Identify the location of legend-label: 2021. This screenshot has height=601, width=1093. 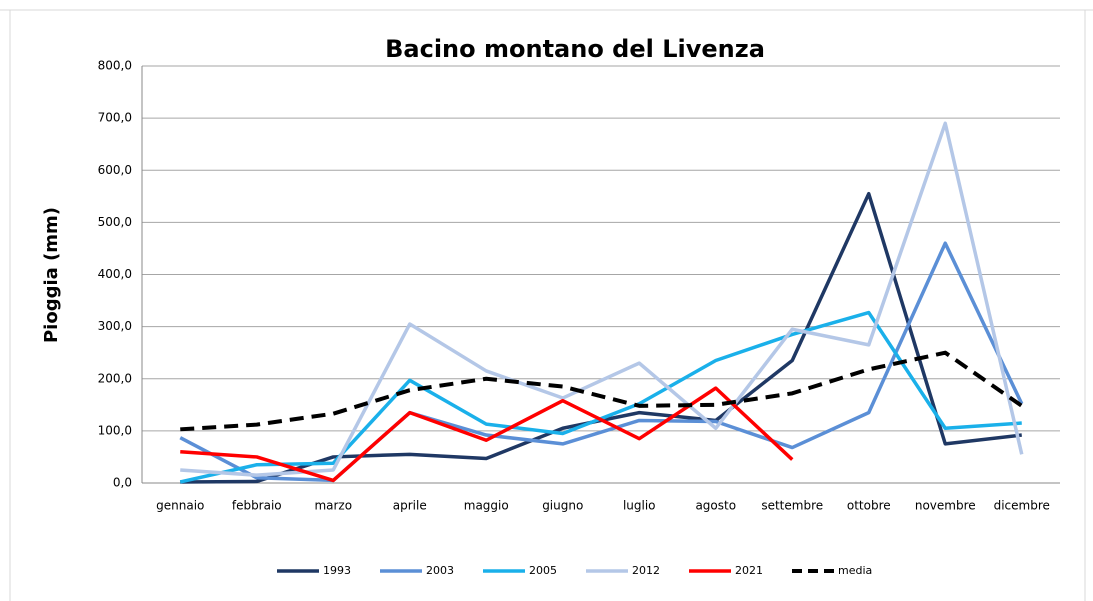
(749, 570).